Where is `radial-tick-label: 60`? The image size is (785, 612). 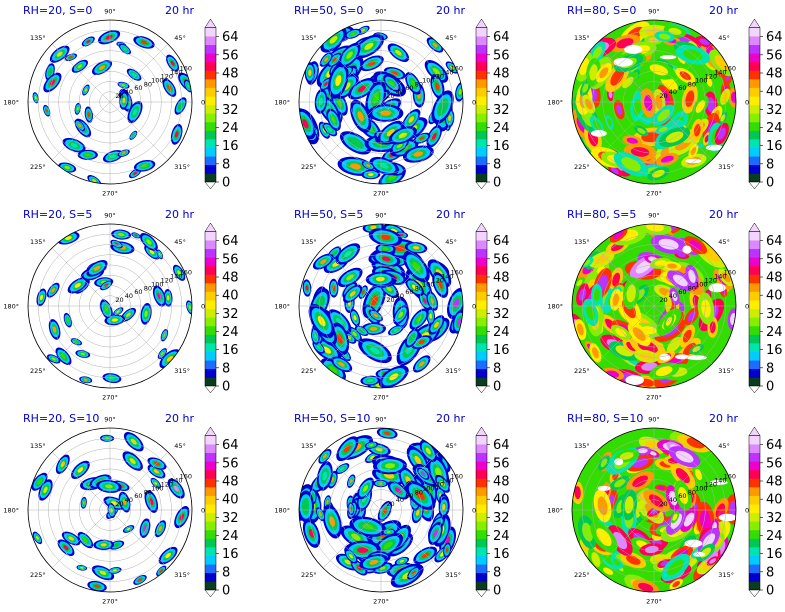 radial-tick-label: 60 is located at coordinates (682, 88).